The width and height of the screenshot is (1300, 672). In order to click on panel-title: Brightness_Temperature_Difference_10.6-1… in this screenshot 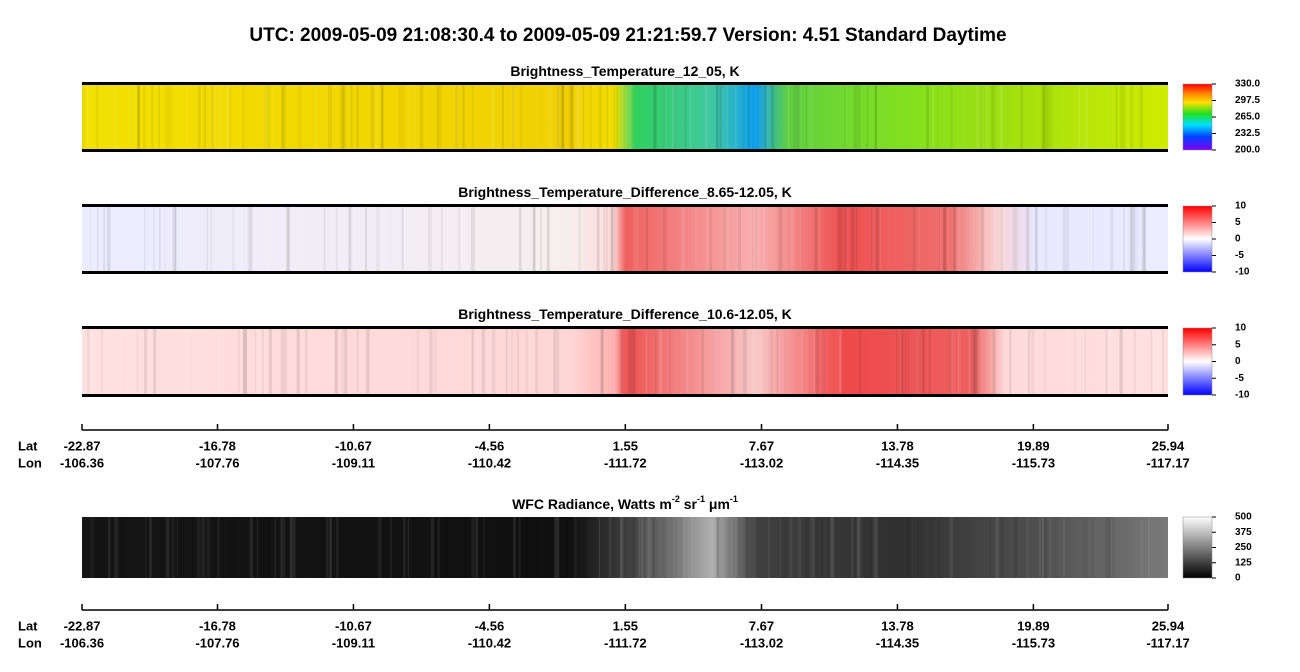, I will do `click(625, 314)`.